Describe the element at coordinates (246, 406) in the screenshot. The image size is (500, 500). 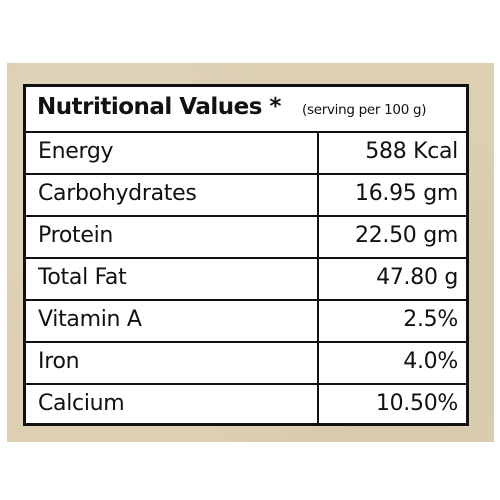
I see `table-row-calcium: Calcium 10.50%` at that location.